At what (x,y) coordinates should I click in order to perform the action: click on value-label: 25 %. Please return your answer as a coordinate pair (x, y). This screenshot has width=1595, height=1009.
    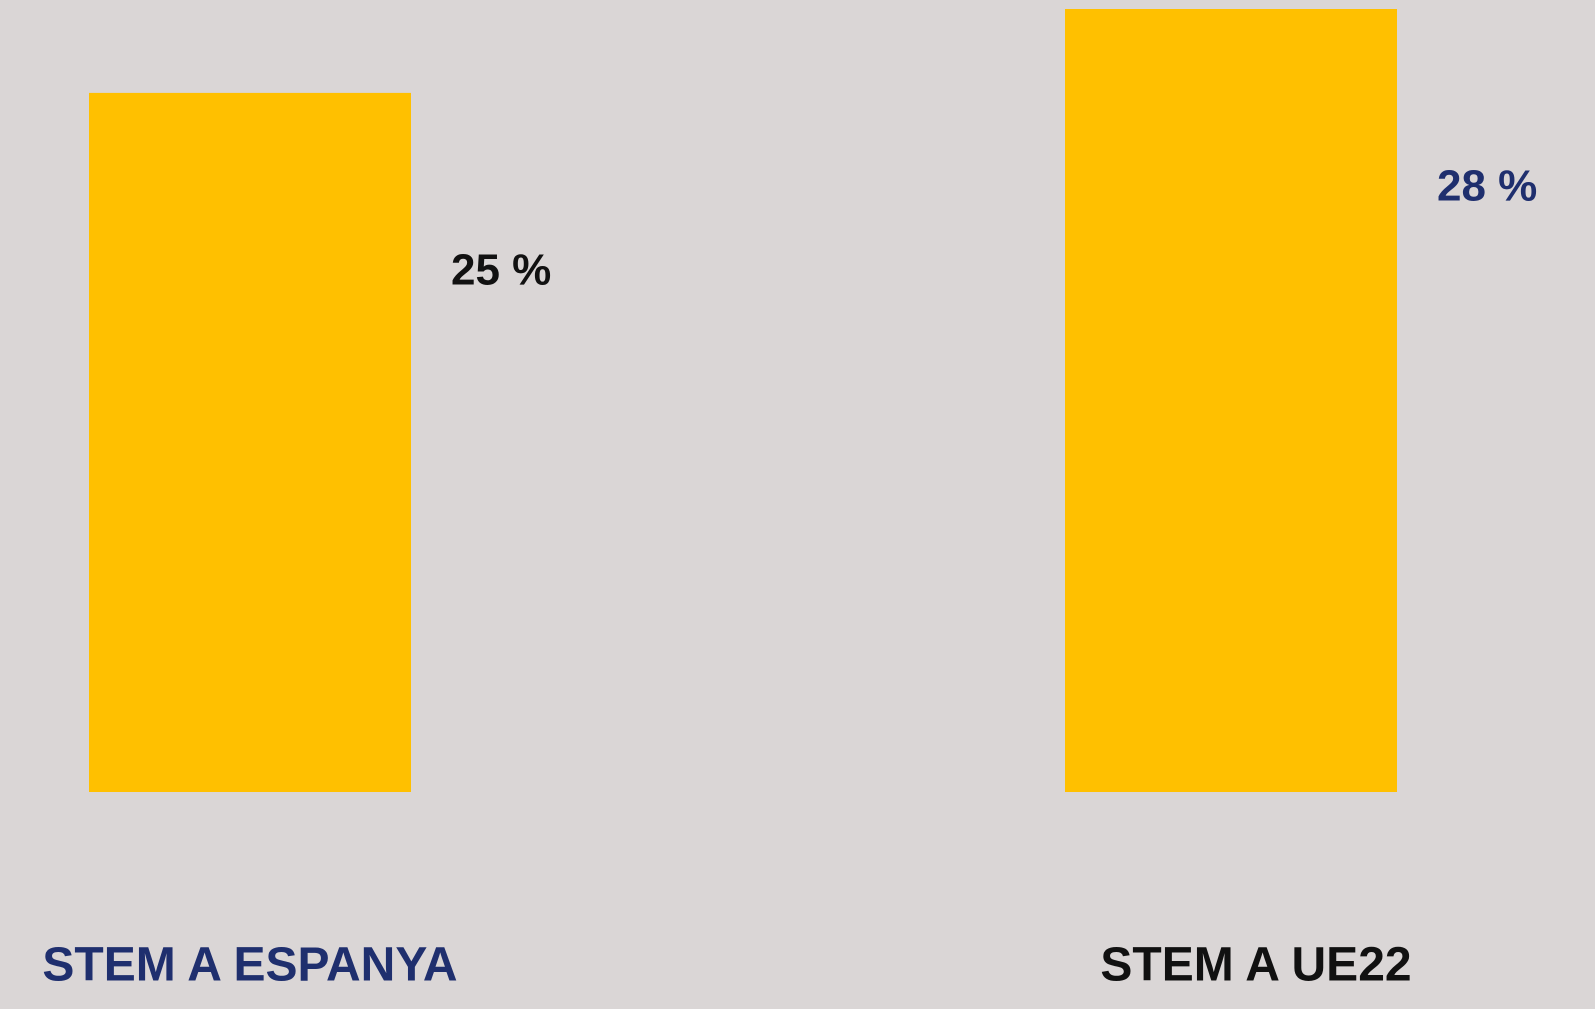
    Looking at the image, I should click on (501, 270).